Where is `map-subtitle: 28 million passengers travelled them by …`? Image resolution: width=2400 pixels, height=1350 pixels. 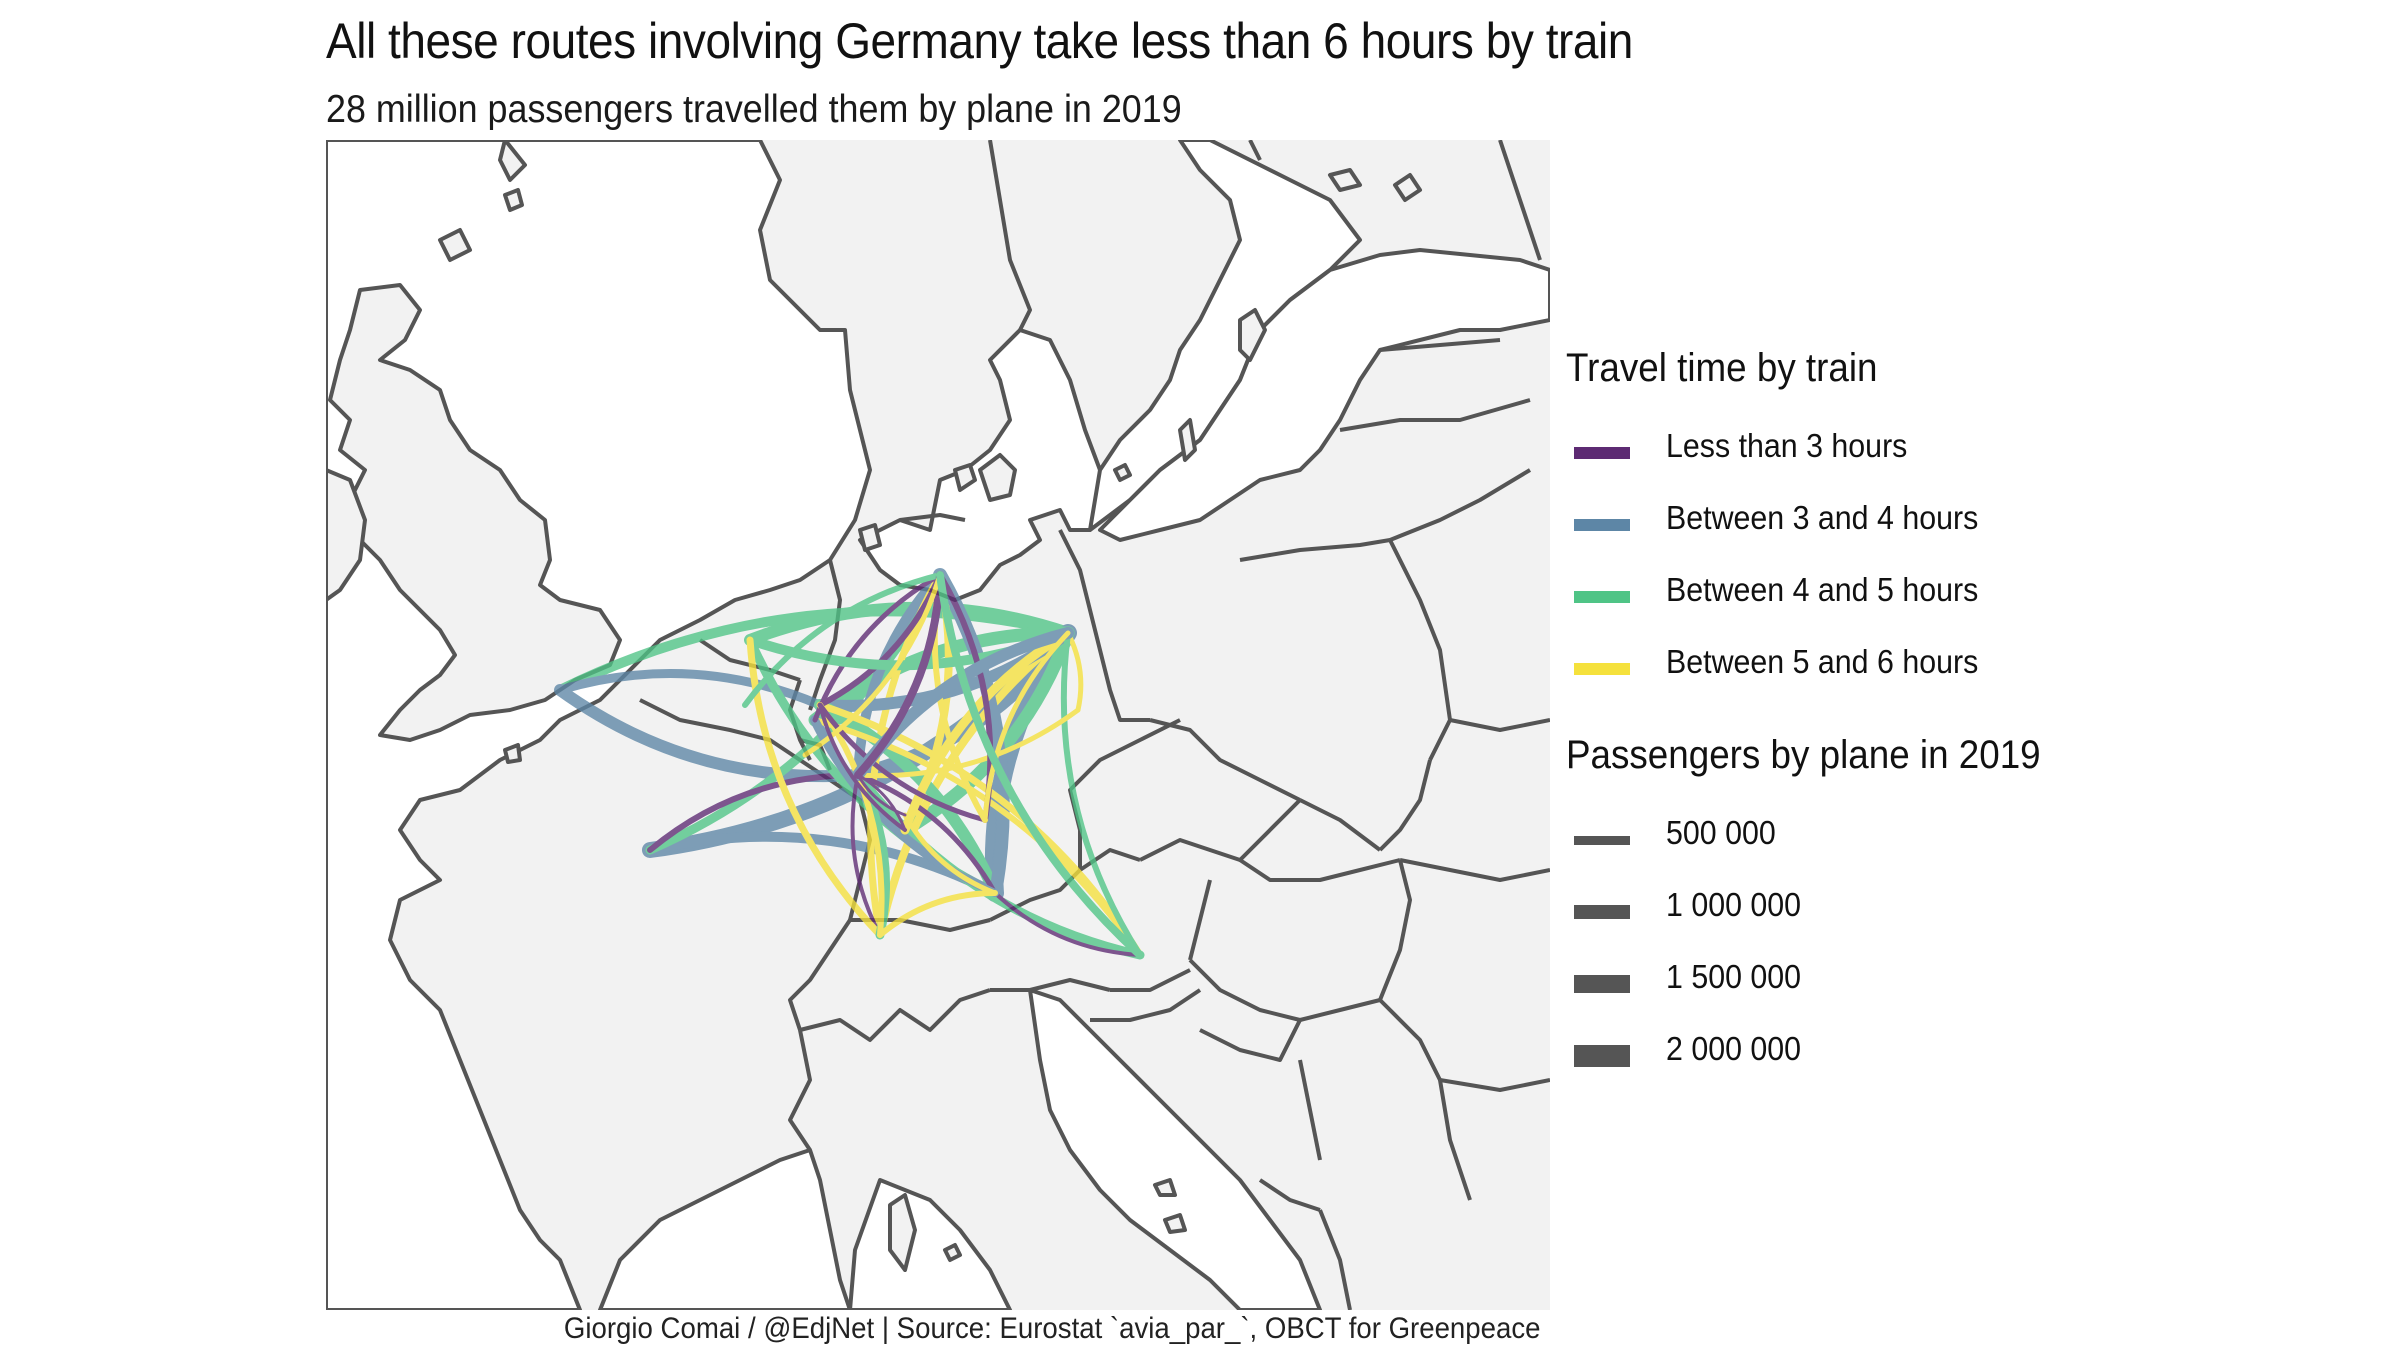 map-subtitle: 28 million passengers travelled them by … is located at coordinates (754, 109).